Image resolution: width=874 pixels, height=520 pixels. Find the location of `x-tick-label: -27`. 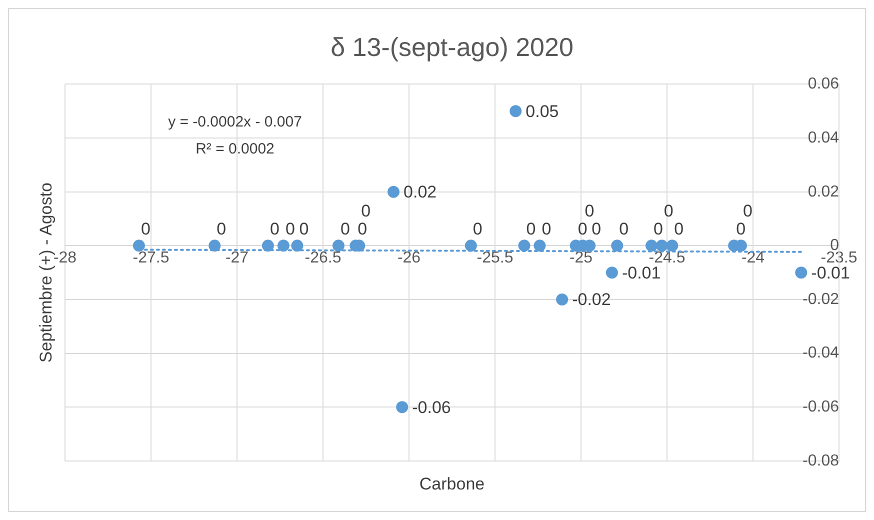

x-tick-label: -27 is located at coordinates (237, 258).